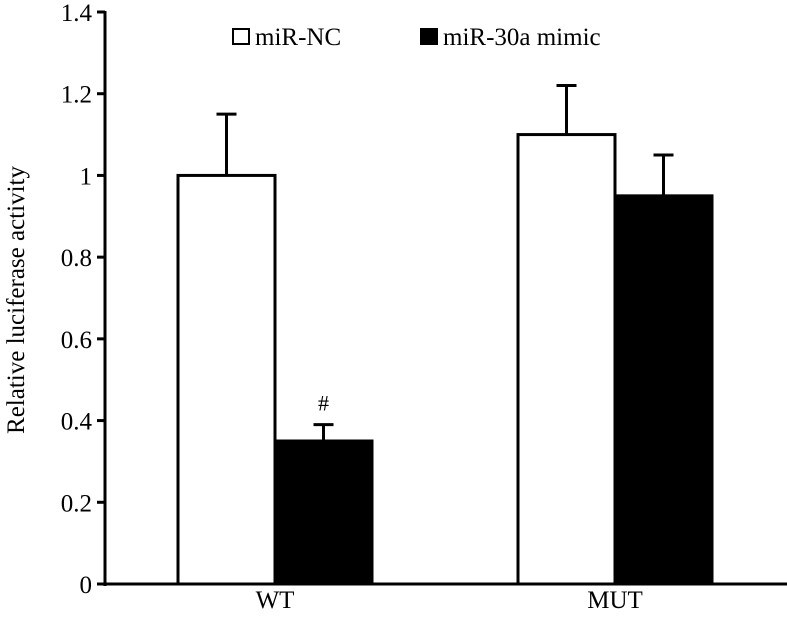  What do you see at coordinates (16, 300) in the screenshot?
I see `y-axis-label: Relative luciferase activity` at bounding box center [16, 300].